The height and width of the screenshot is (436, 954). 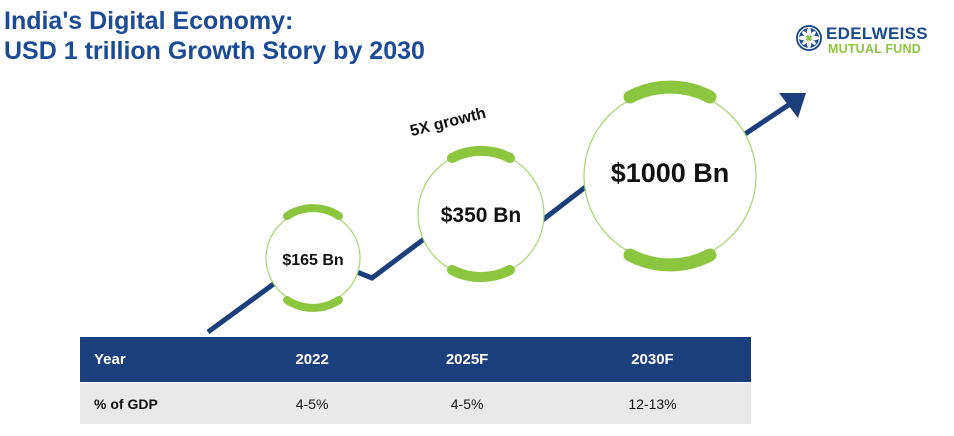 I want to click on bubble-2022: $165 Bn, so click(x=313, y=258).